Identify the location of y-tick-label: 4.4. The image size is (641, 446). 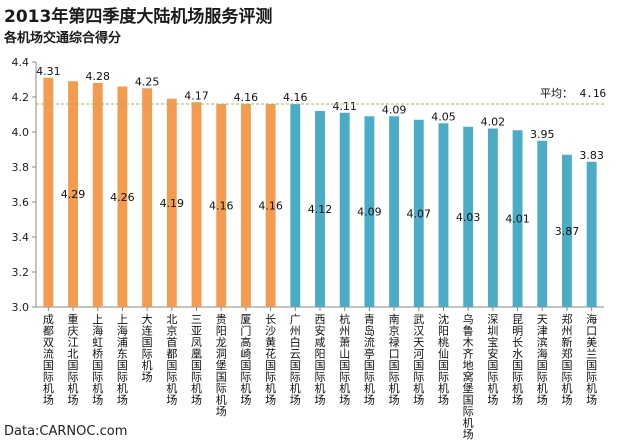
(21, 62).